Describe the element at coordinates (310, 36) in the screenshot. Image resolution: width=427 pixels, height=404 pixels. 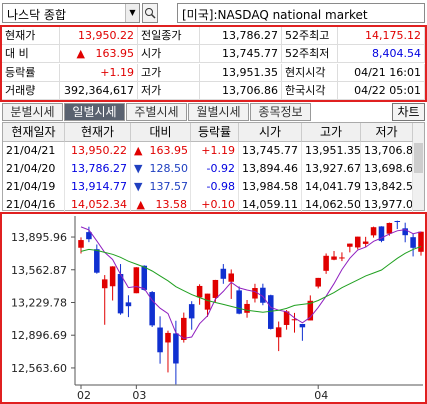
I see `summary-label: 52주최고` at that location.